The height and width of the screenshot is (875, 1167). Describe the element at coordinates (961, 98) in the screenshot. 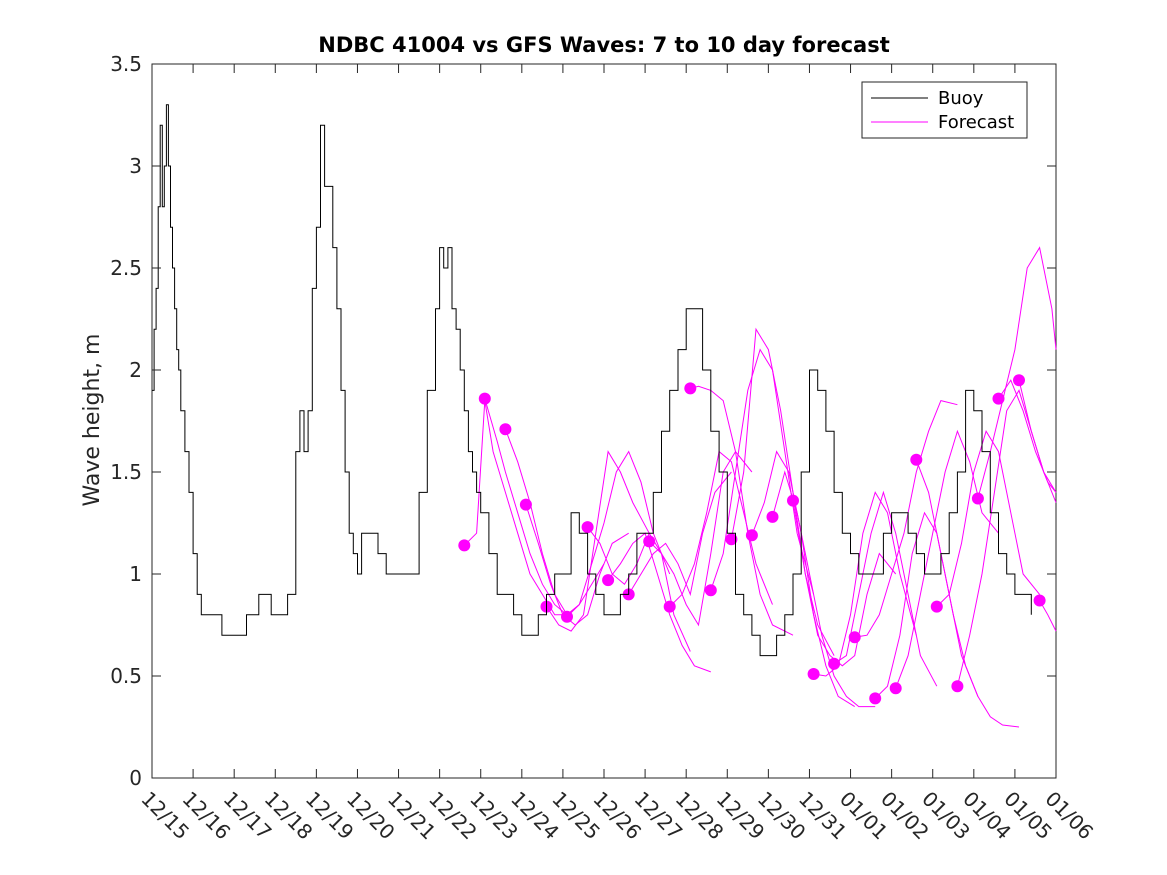

I see `legend-buoy-label: Buoy` at that location.